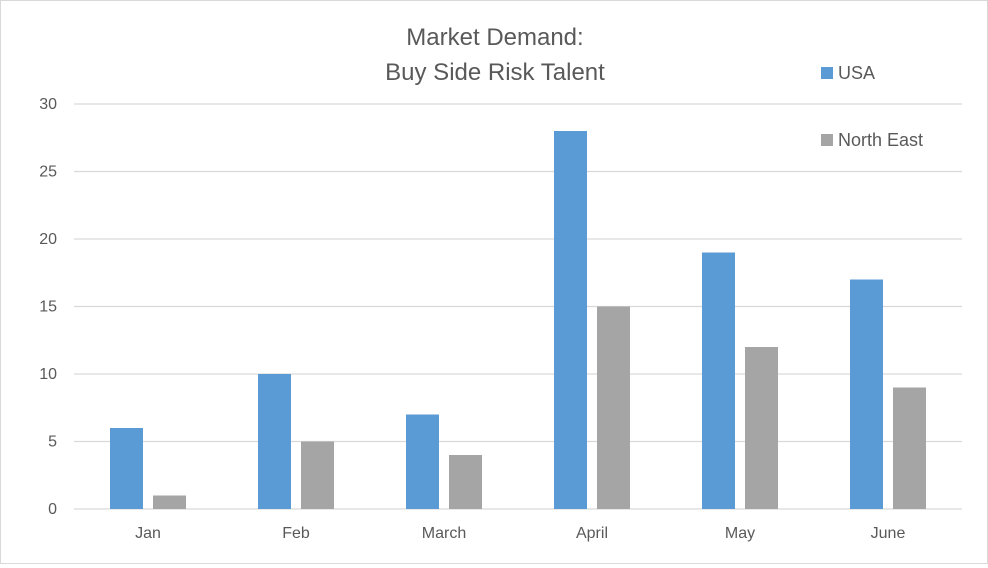 The height and width of the screenshot is (568, 988). Describe the element at coordinates (872, 106) in the screenshot. I see `legend: USA North East` at that location.